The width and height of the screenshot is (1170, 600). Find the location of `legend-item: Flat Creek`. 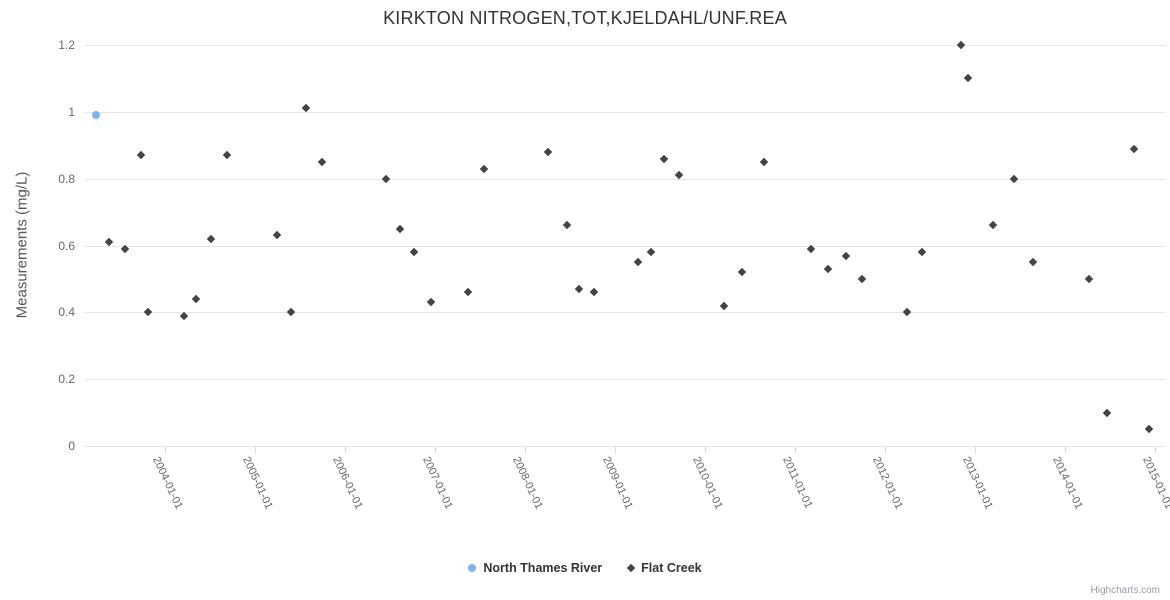

legend-item: Flat Creek is located at coordinates (664, 568).